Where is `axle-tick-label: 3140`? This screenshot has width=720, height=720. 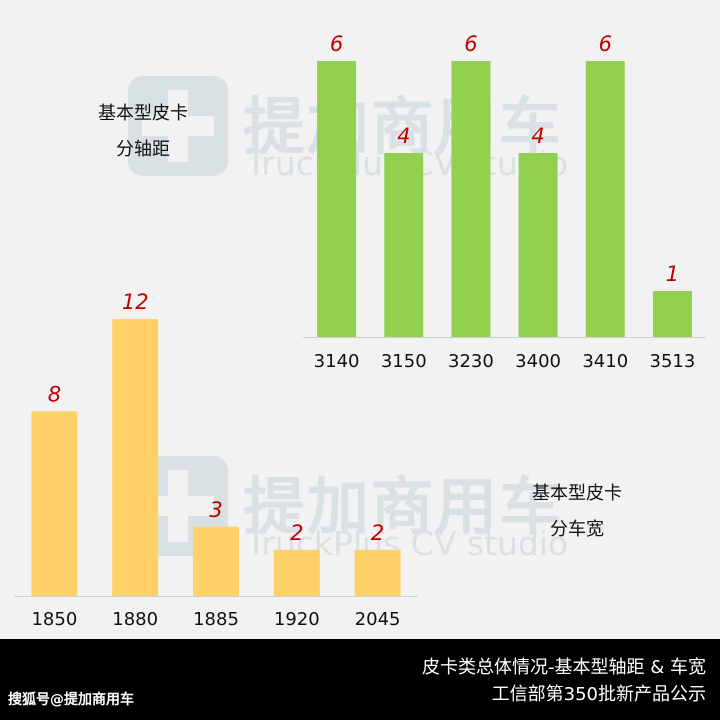
axle-tick-label: 3140 is located at coordinates (337, 361).